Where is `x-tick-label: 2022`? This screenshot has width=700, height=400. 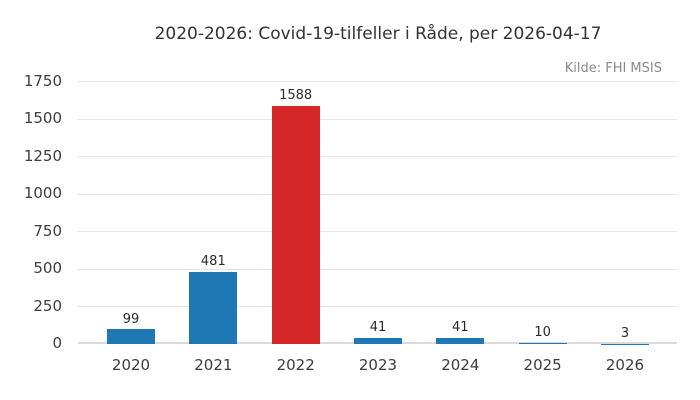
x-tick-label: 2022 is located at coordinates (295, 365).